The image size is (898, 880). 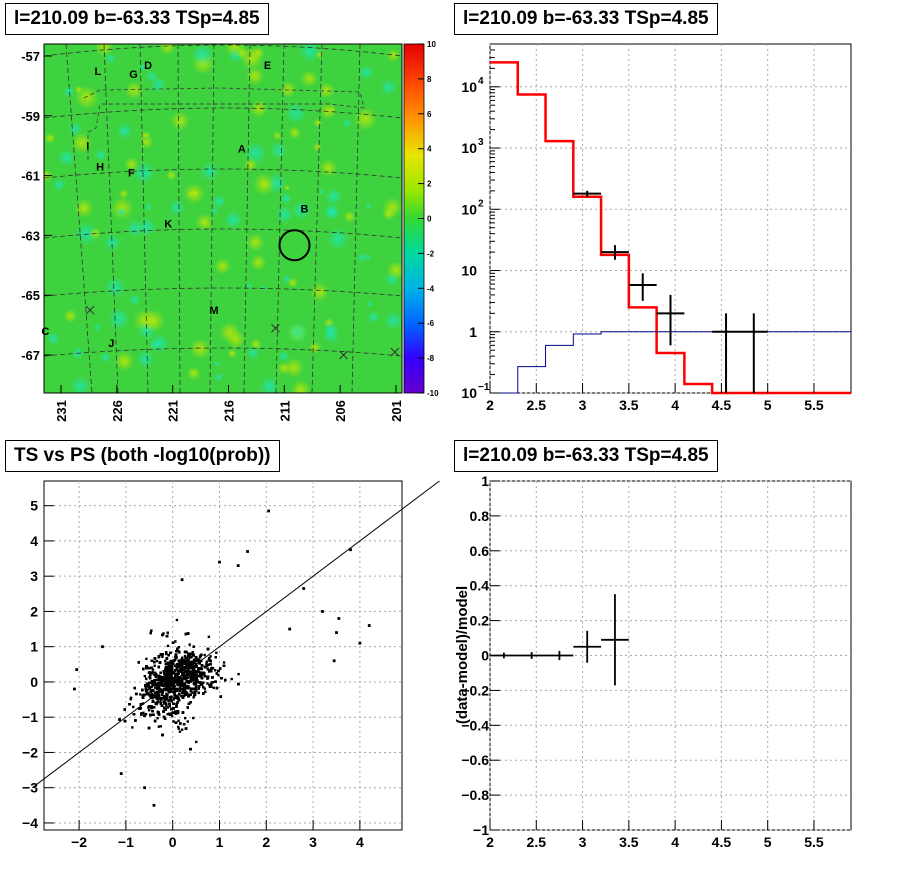 I want to click on spectrum-y-tick-exponent: −1, so click(x=484, y=387).